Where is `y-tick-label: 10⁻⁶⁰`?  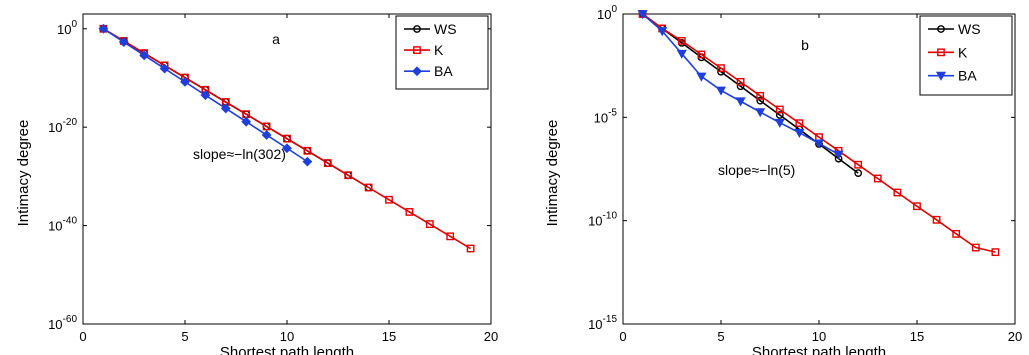 y-tick-label: 10⁻⁶⁰ is located at coordinates (62, 323).